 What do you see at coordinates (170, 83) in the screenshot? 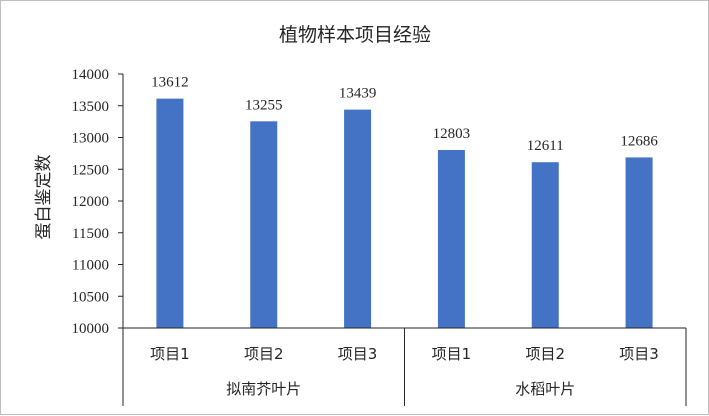
I see `data-label: 13612` at bounding box center [170, 83].